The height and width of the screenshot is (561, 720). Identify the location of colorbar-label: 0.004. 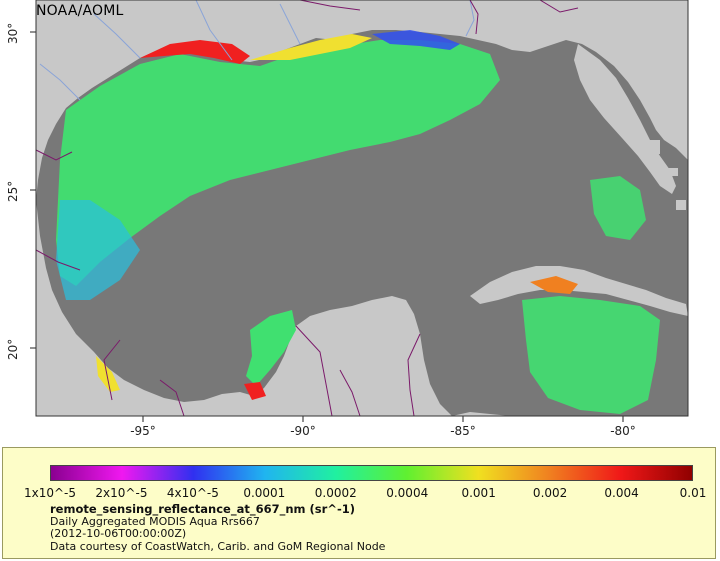
(621, 493).